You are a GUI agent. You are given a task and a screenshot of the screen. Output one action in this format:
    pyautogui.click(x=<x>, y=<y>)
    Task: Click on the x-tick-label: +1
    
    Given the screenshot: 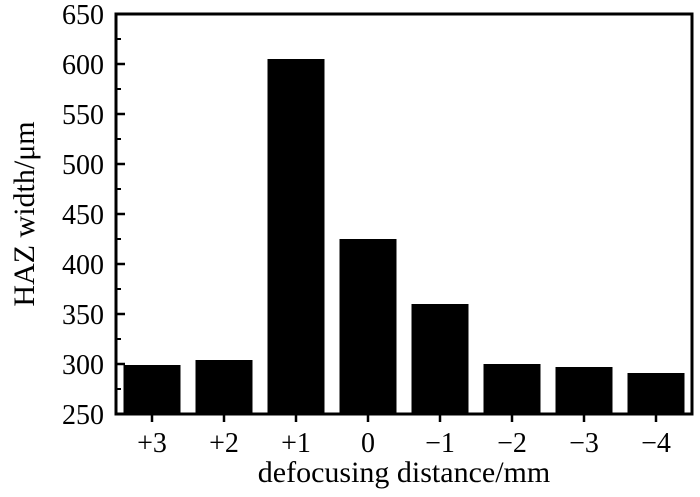 What is the action you would take?
    pyautogui.click(x=296, y=443)
    